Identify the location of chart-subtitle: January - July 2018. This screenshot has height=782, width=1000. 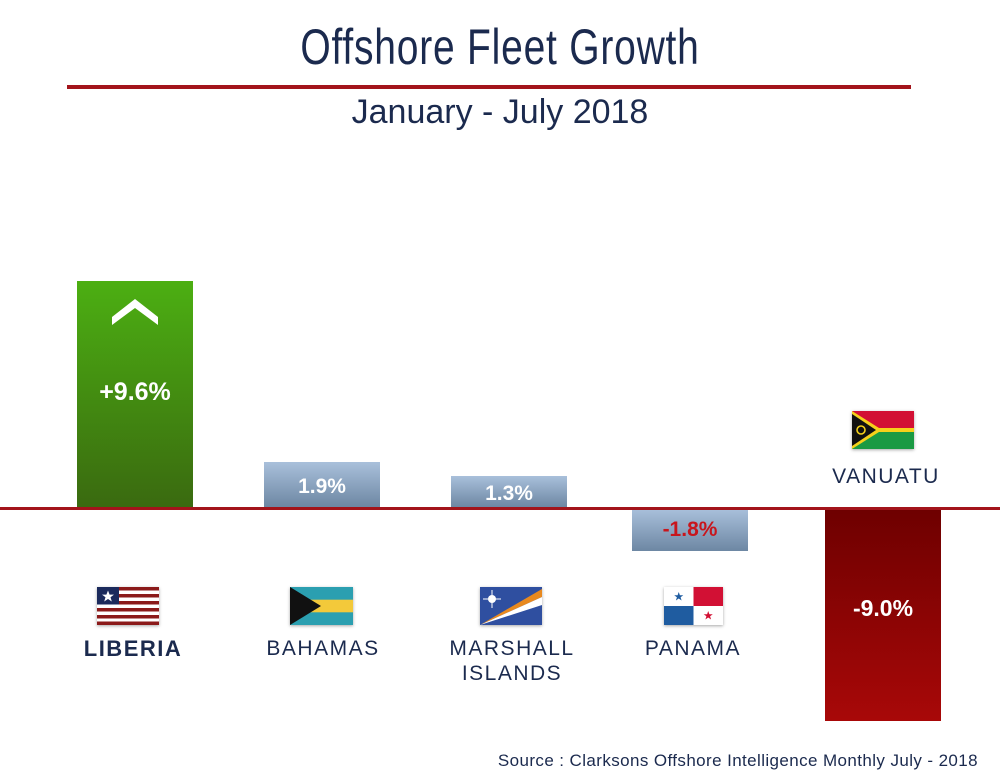
(500, 112).